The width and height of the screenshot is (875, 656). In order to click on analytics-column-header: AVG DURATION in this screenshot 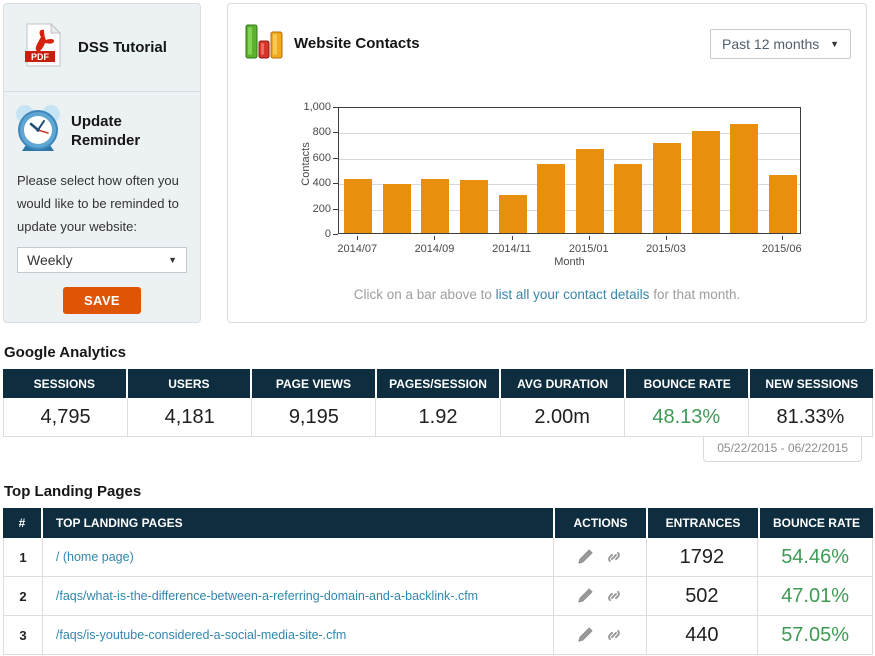, I will do `click(561, 383)`.